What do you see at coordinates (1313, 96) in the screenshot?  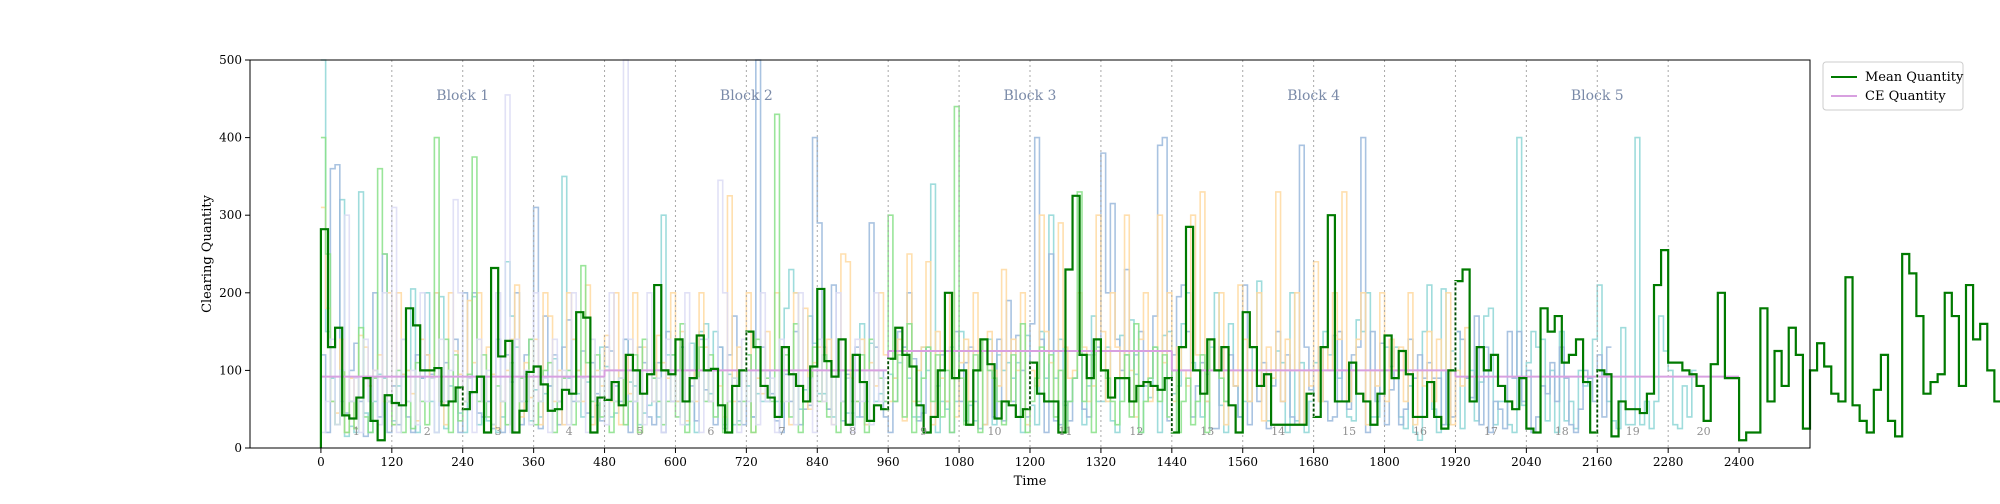 I see `block-label: Block 4` at bounding box center [1313, 96].